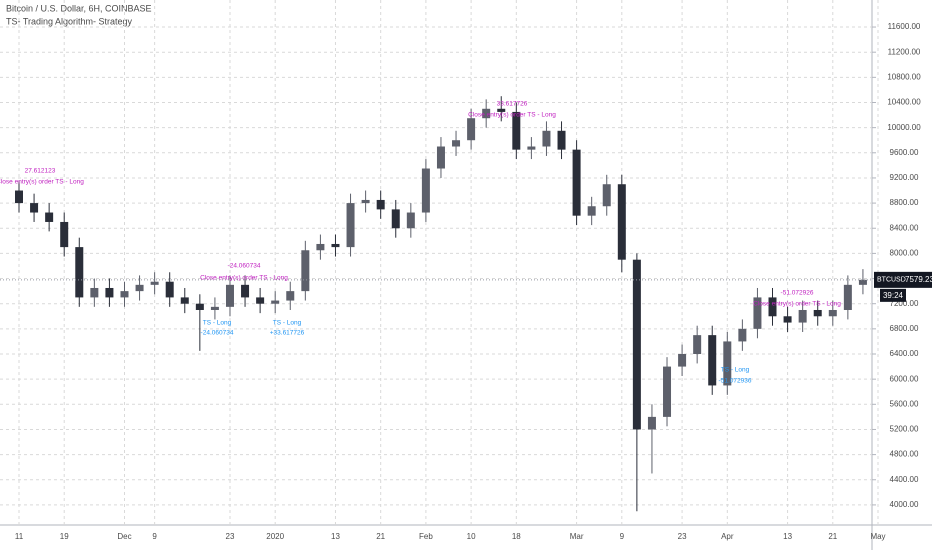 The width and height of the screenshot is (932, 550). Describe the element at coordinates (904, 152) in the screenshot. I see `y-tick-label: 9600.00` at that location.